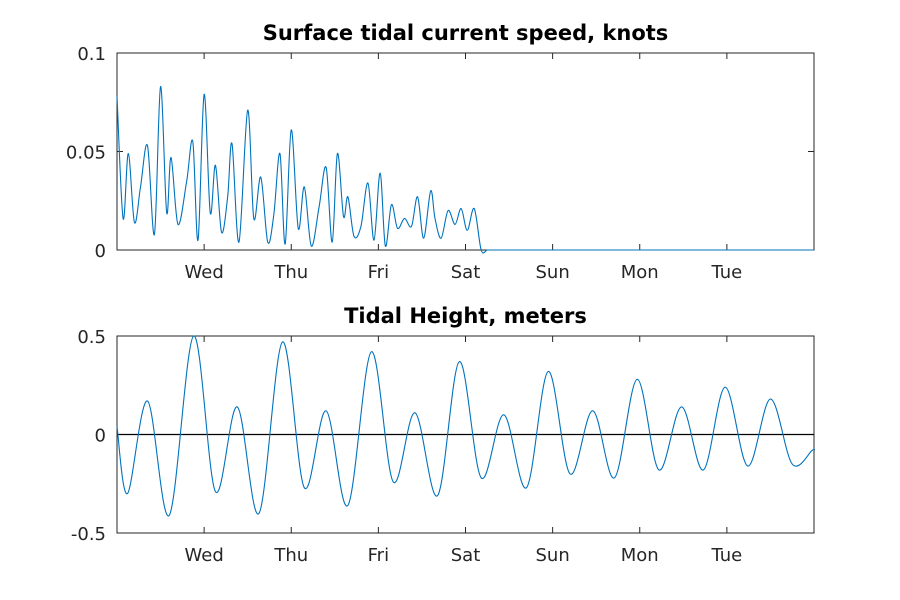 The height and width of the screenshot is (600, 900). I want to click on current-speed-x-tick-label: Mon, so click(640, 272).